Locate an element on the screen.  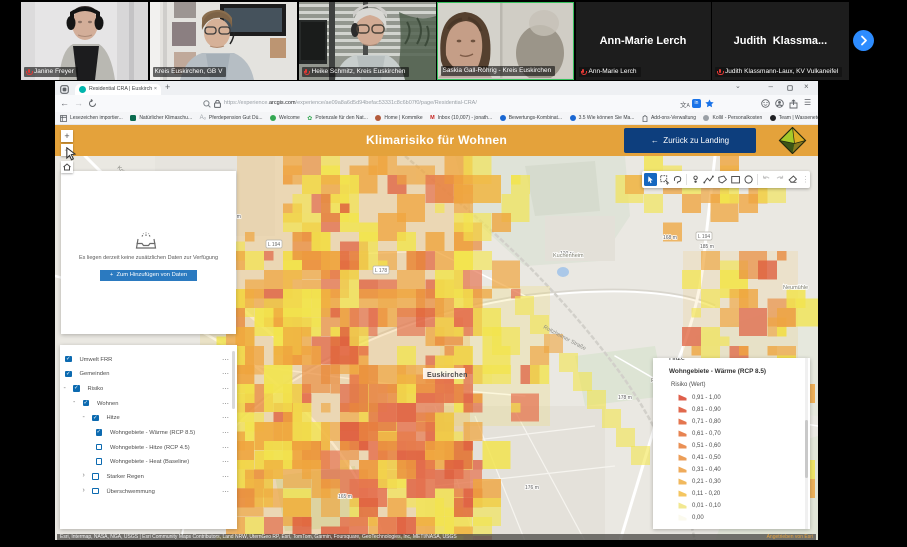
svg-text: 185 m is located at coordinates (707, 247).